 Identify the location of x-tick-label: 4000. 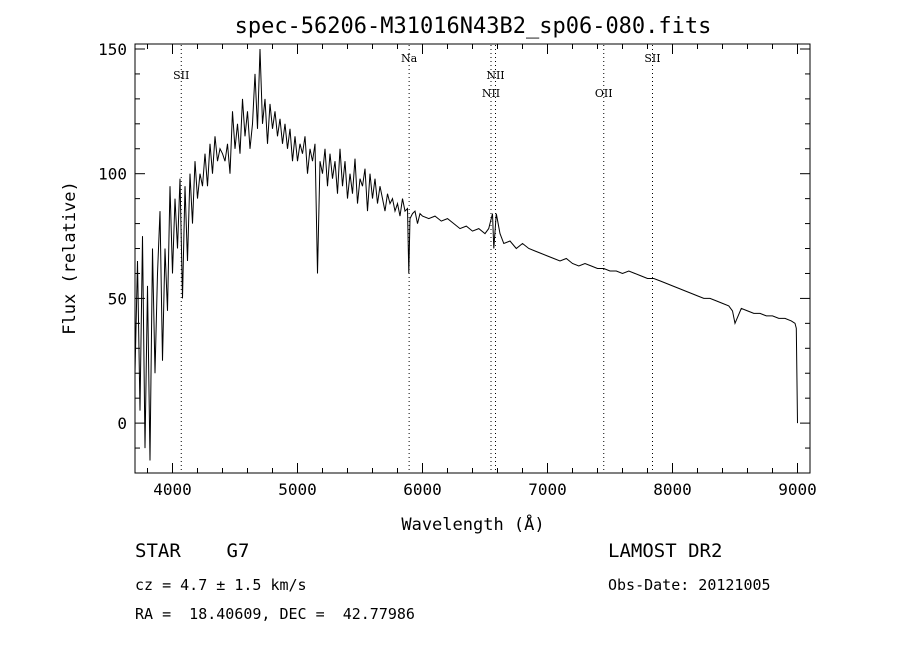
(172, 489).